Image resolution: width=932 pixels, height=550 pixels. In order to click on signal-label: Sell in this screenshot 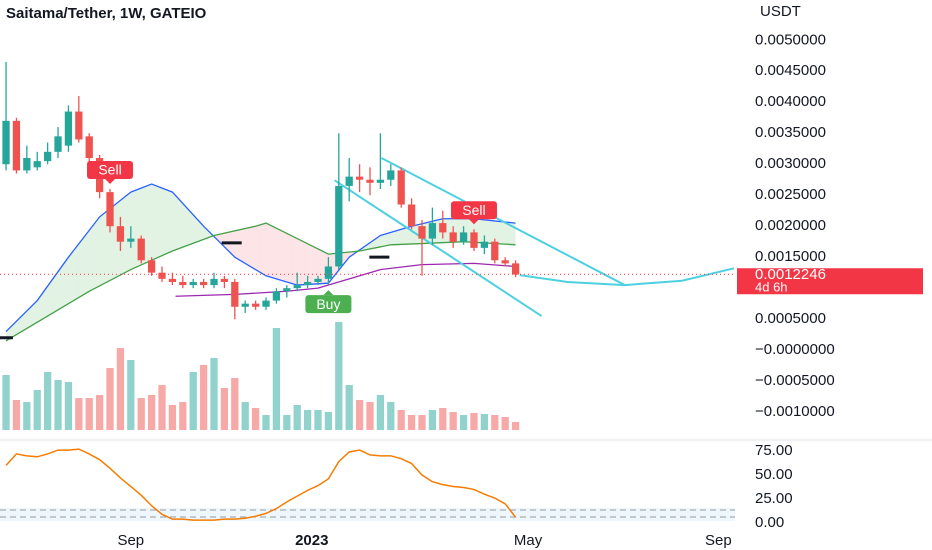, I will do `click(473, 210)`.